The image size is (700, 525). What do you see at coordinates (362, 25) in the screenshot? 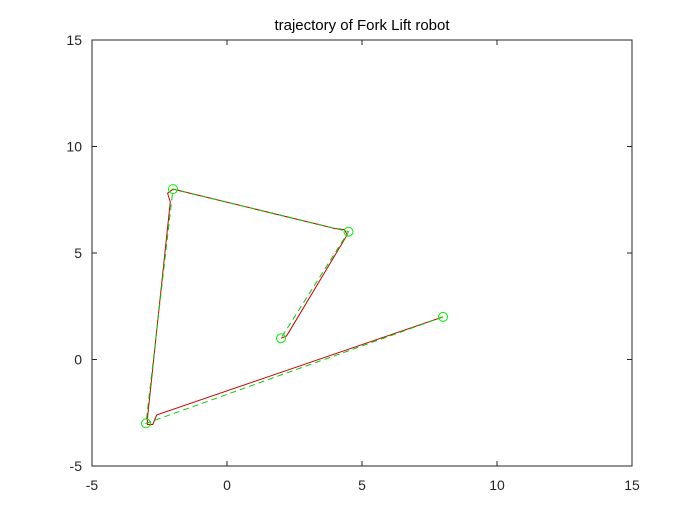
I see `chart-title: trajectory of Fork Lift robot` at bounding box center [362, 25].